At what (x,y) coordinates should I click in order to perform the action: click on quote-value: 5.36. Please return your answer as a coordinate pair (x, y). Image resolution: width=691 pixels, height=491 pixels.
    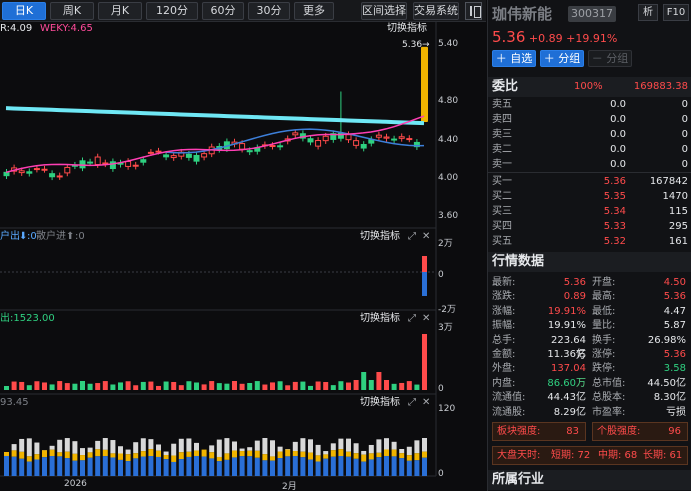
    Looking at the image, I should click on (574, 282).